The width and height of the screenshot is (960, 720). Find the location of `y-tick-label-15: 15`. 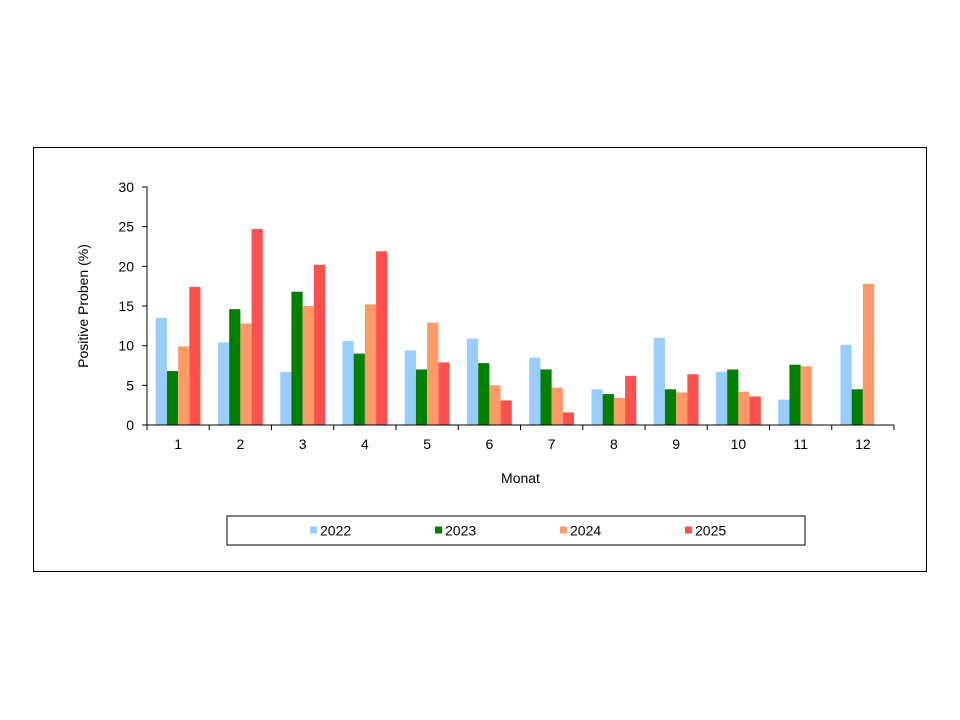

y-tick-label-15: 15 is located at coordinates (126, 306).